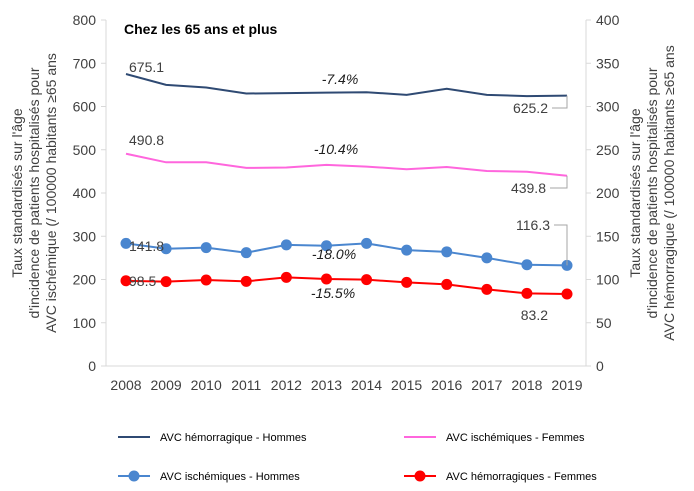 The width and height of the screenshot is (694, 491). Describe the element at coordinates (515, 438) in the screenshot. I see `legend-label: AVC ischémiques - Femmes` at that location.